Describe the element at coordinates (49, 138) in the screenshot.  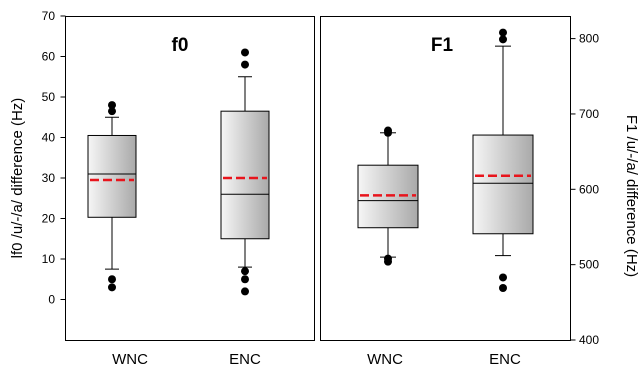
I see `f0-y-tick-label: 40` at that location.